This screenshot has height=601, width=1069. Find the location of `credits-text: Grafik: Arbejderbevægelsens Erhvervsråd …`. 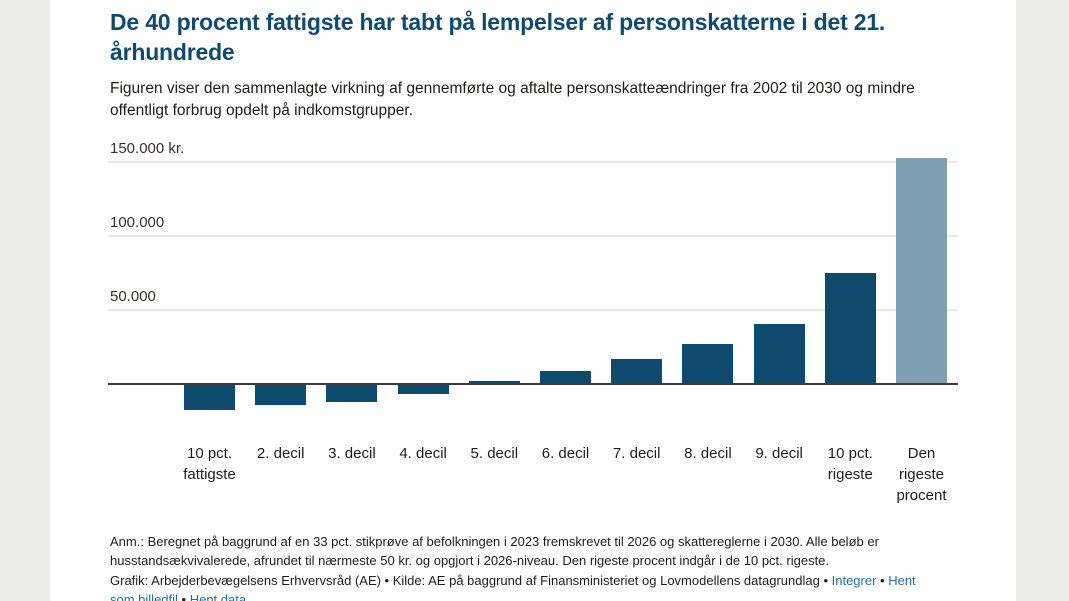

credits-text: Grafik: Arbejderbevægelsens Erhvervsråd … is located at coordinates (465, 580).